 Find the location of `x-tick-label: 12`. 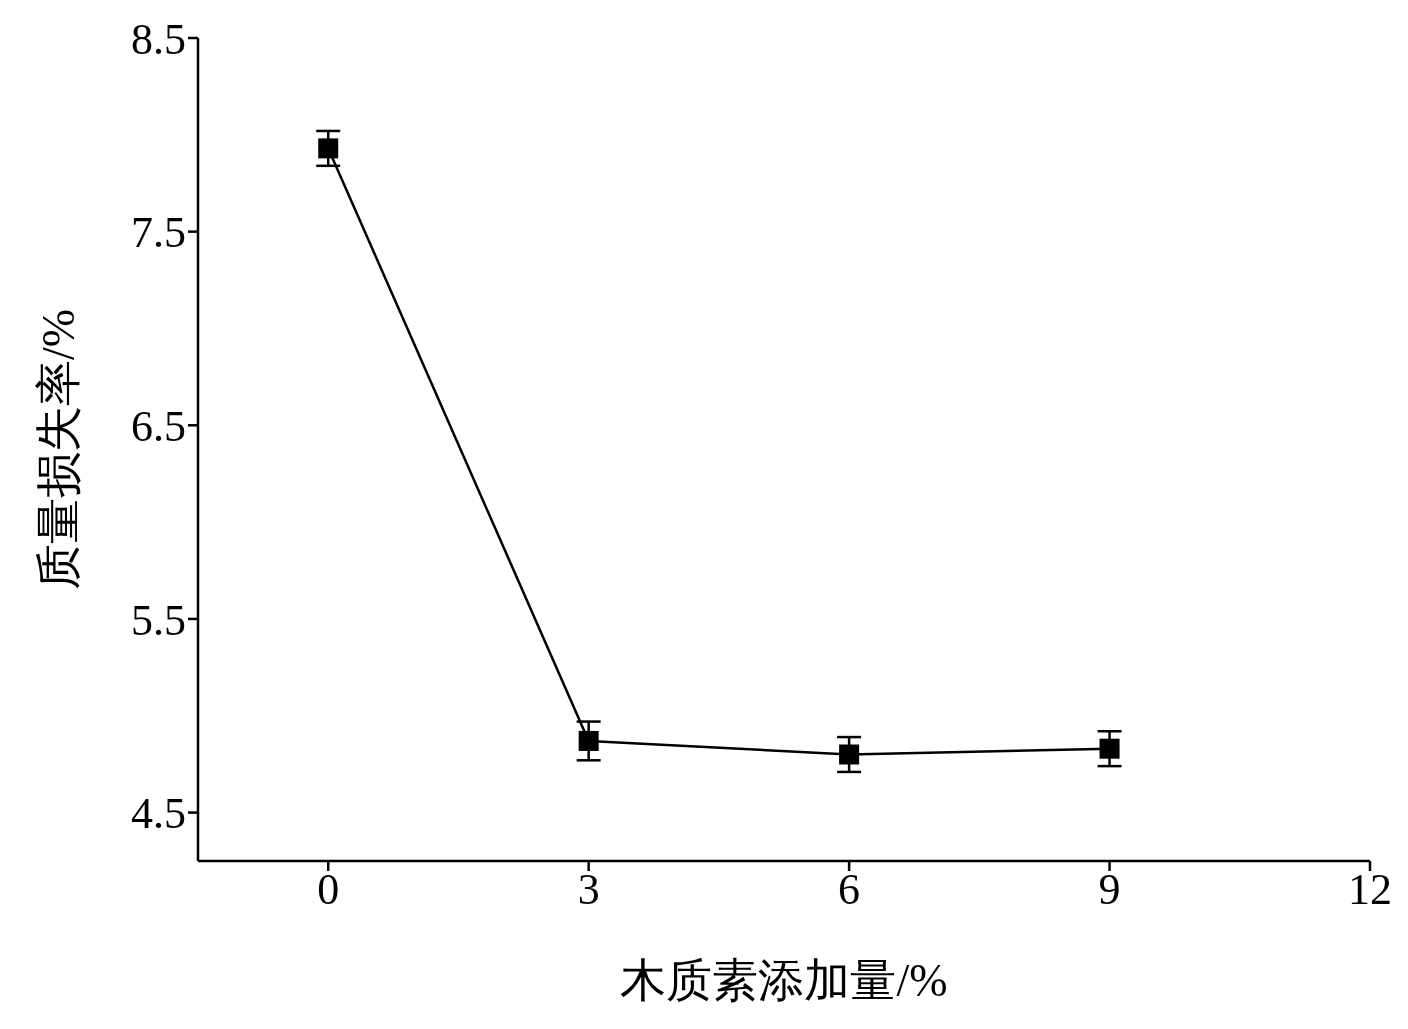

x-tick-label: 12 is located at coordinates (1370, 890).